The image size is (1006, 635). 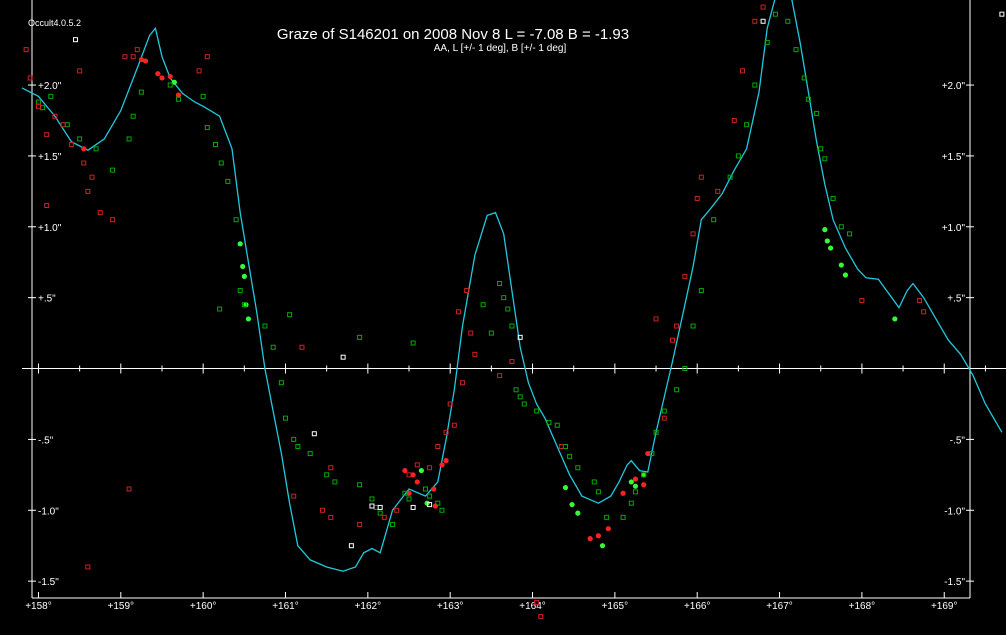 I want to click on y-tick-label-left: +.5", so click(x=47, y=299).